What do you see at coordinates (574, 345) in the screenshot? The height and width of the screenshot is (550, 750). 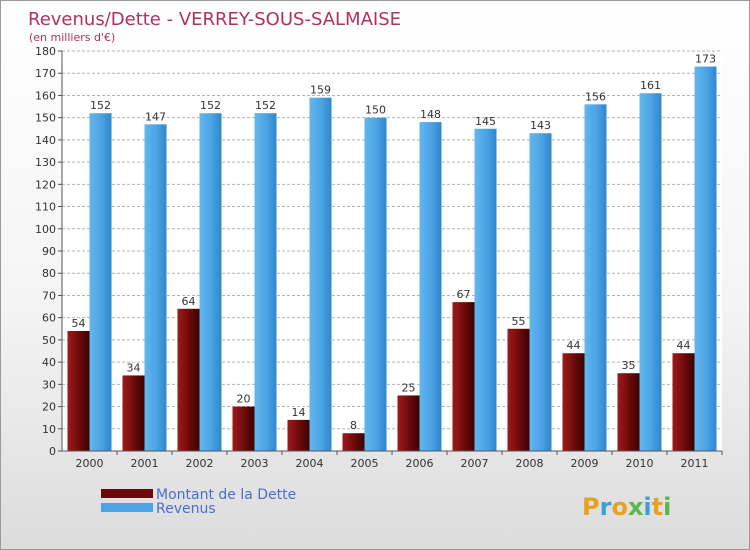 I see `data-label-dette-2009: 44` at bounding box center [574, 345].